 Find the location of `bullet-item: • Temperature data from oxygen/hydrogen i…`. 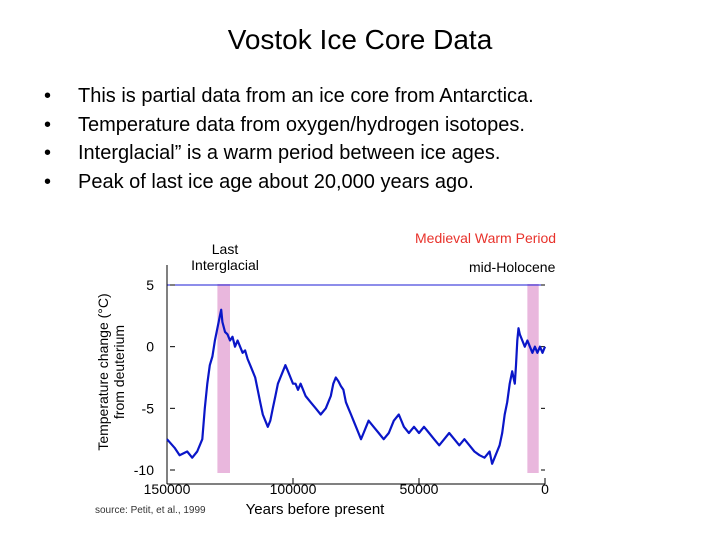

bullet-item: • Temperature data from oxygen/hydrogen i… is located at coordinates (289, 125).